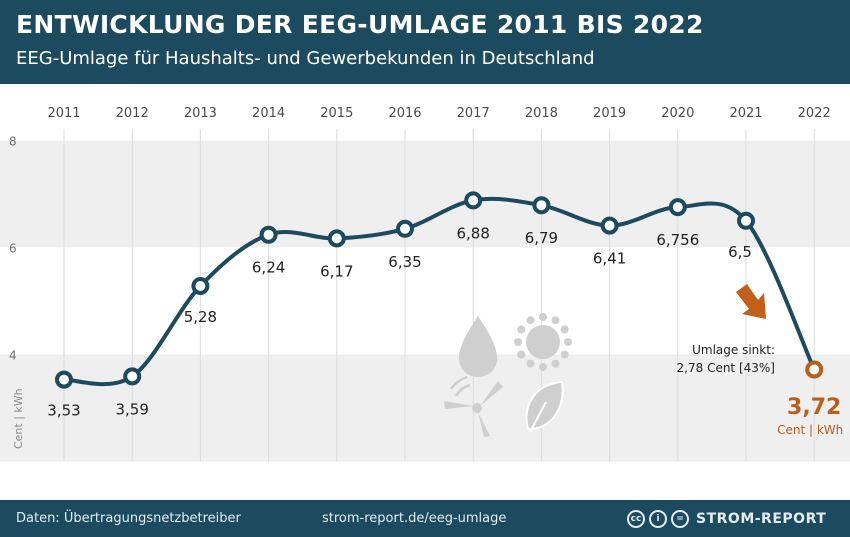  What do you see at coordinates (336, 238) in the screenshot?
I see `data-point-2015` at bounding box center [336, 238].